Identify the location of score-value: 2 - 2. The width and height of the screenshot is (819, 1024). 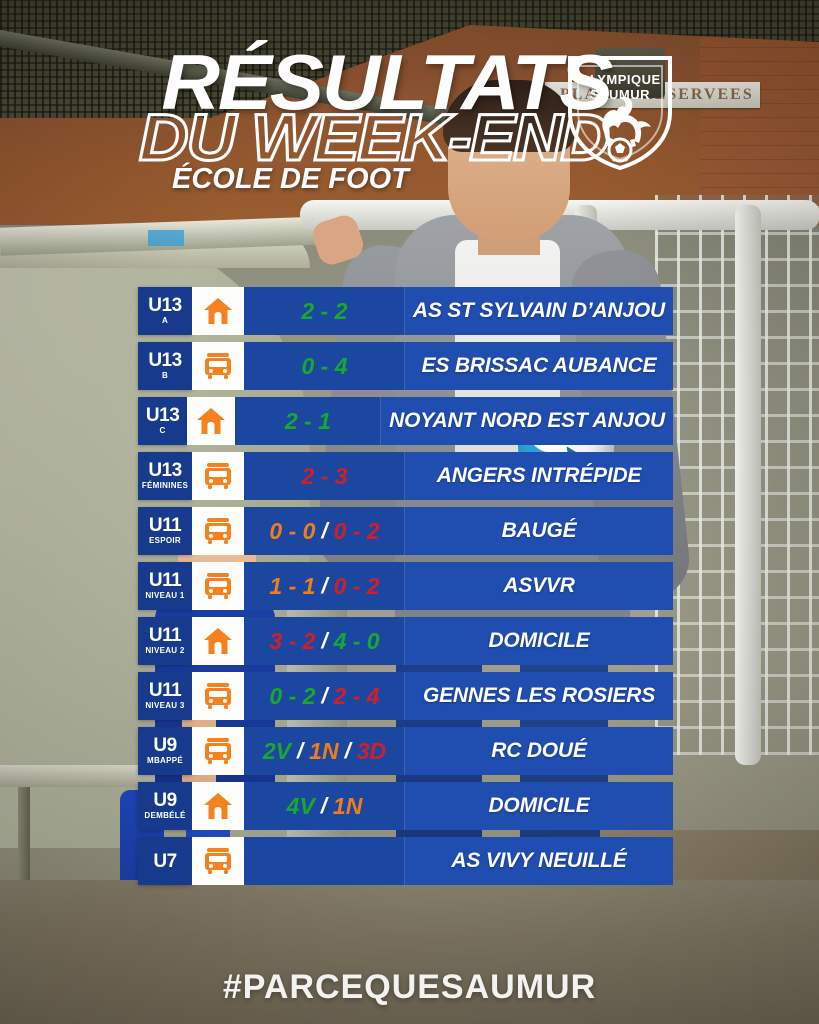
(324, 310).